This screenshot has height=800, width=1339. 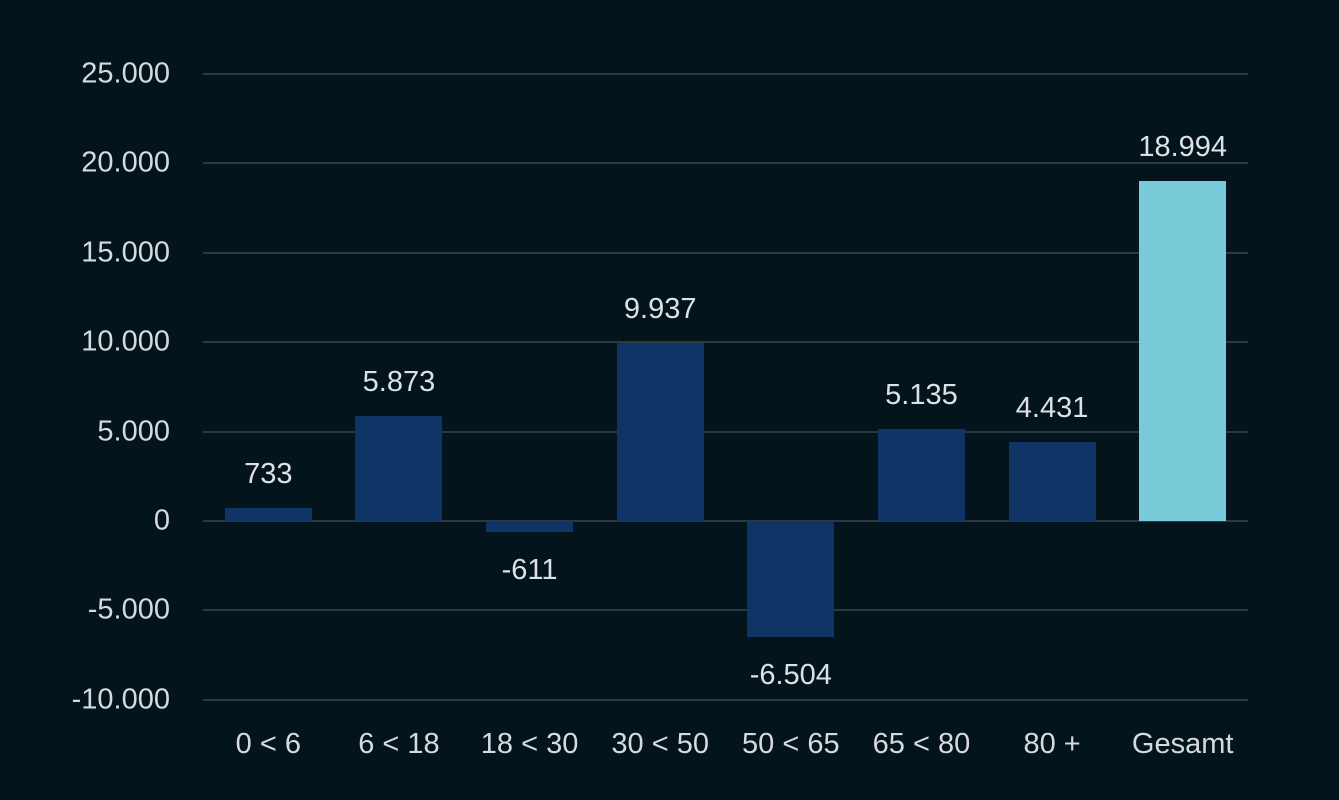 What do you see at coordinates (791, 744) in the screenshot?
I see `x-axis-category-label: 50 < 65` at bounding box center [791, 744].